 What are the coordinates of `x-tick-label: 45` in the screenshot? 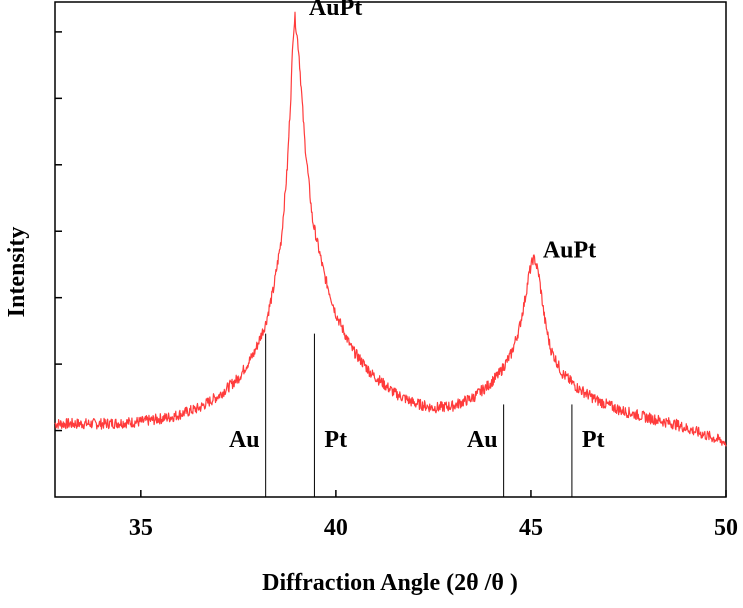 It's located at (531, 528).